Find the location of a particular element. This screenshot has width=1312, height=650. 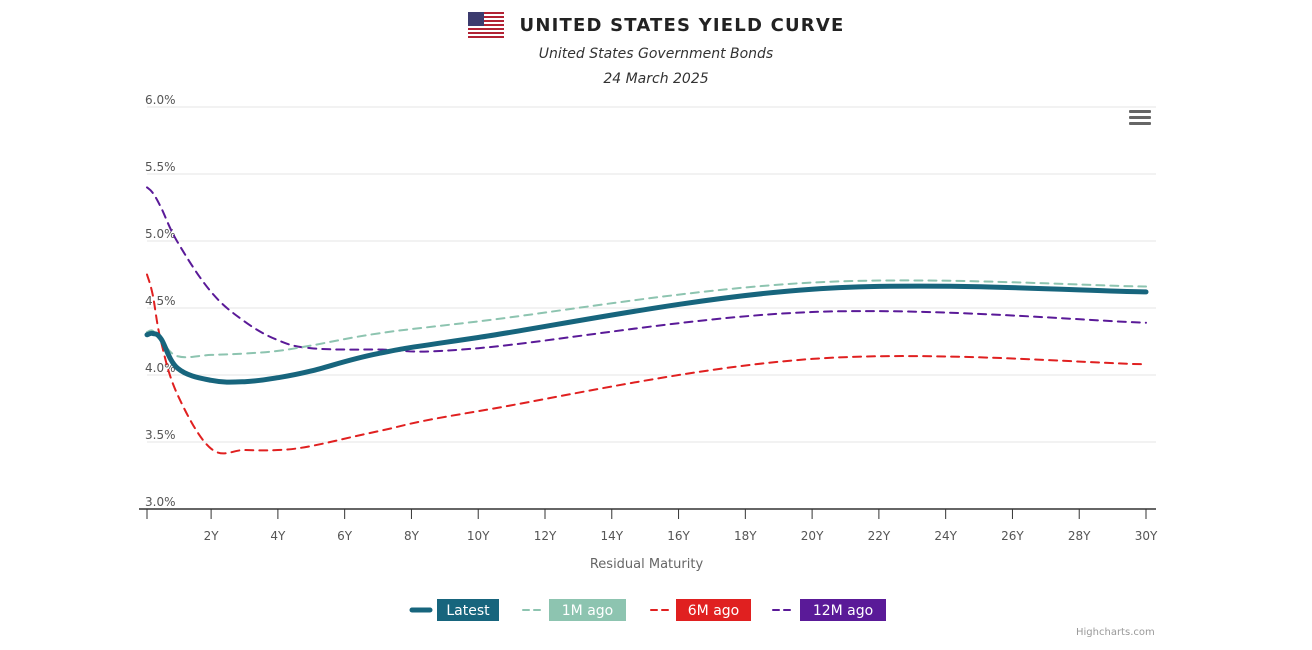

series-line-1m-ago is located at coordinates (646, 319).